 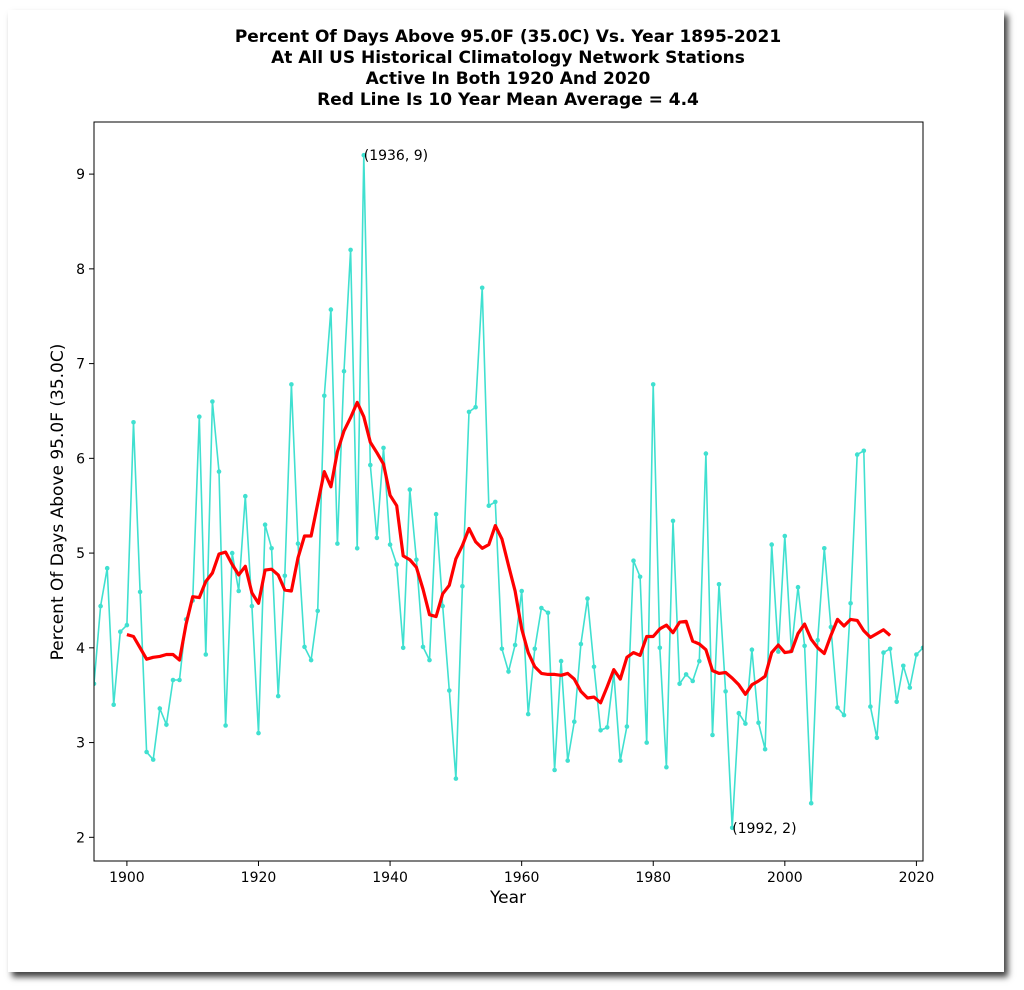 What do you see at coordinates (80, 744) in the screenshot?
I see `y-tick-label: 3` at bounding box center [80, 744].